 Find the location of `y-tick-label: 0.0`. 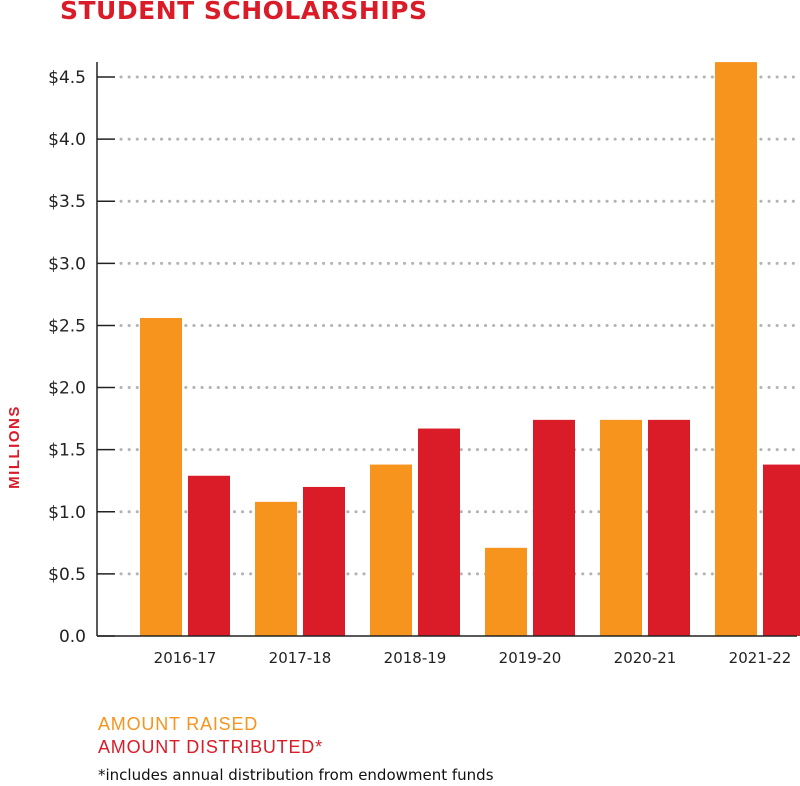

y-tick-label: 0.0 is located at coordinates (72, 637).